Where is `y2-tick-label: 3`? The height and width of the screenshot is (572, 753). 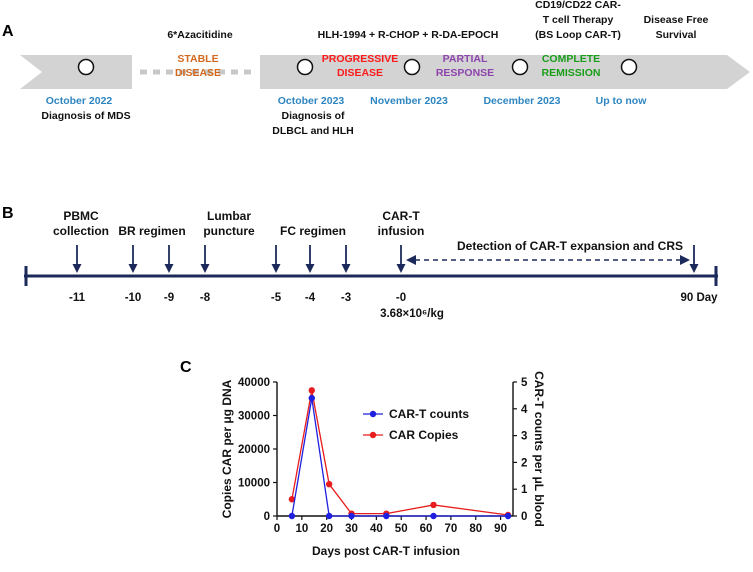
y2-tick-label: 3 is located at coordinates (524, 437).